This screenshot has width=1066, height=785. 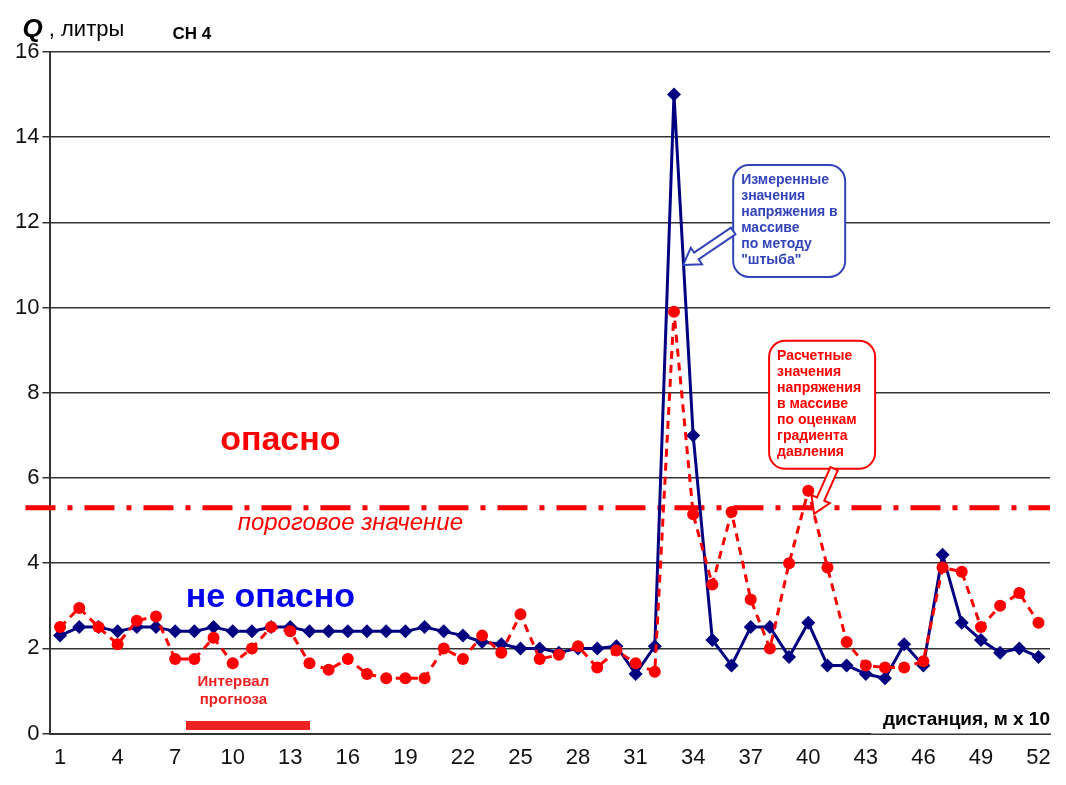 I want to click on y-tick-label: 6, so click(x=33, y=477).